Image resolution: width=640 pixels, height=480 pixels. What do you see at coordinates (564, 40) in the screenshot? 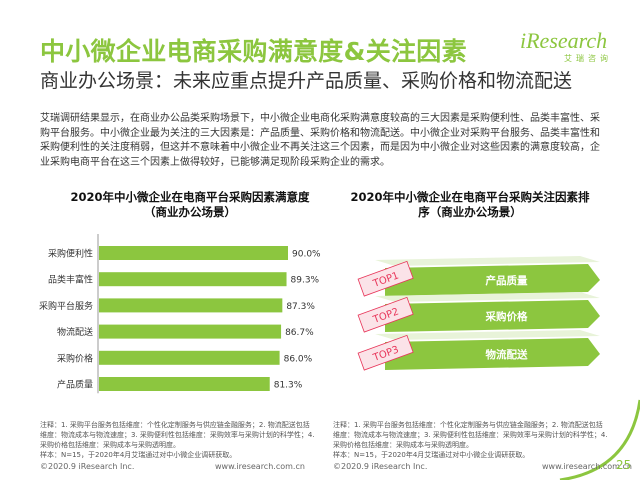
I see `logo-text: iResearch` at bounding box center [564, 40].